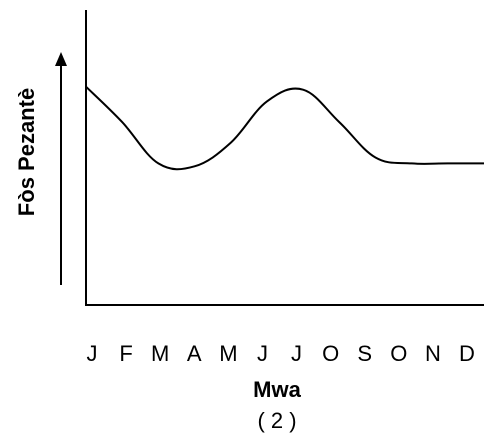 This screenshot has width=484, height=443. Describe the element at coordinates (125, 353) in the screenshot. I see `x-tick-label: F` at that location.